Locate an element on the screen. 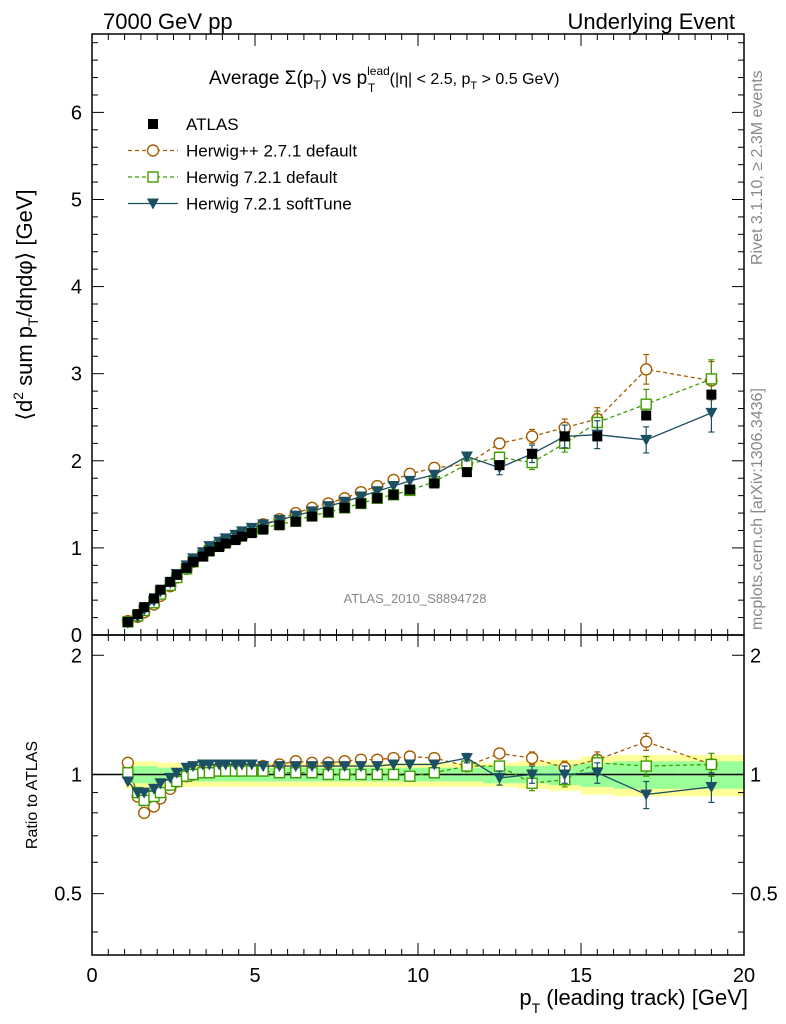 The width and height of the screenshot is (786, 1024). main-ytick-label: 4 is located at coordinates (76, 288).